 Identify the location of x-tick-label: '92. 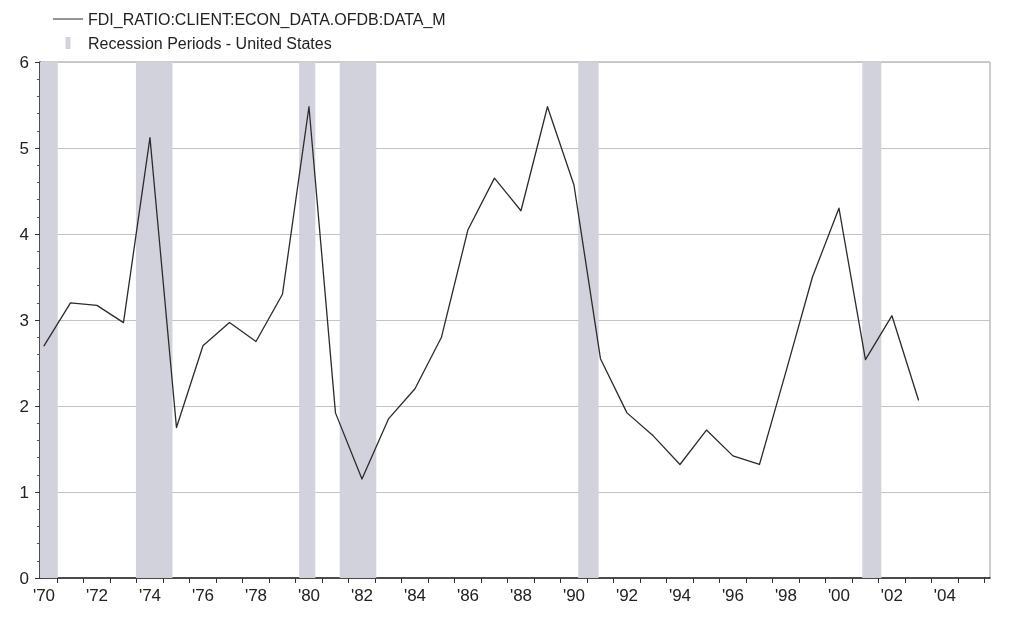
(627, 595).